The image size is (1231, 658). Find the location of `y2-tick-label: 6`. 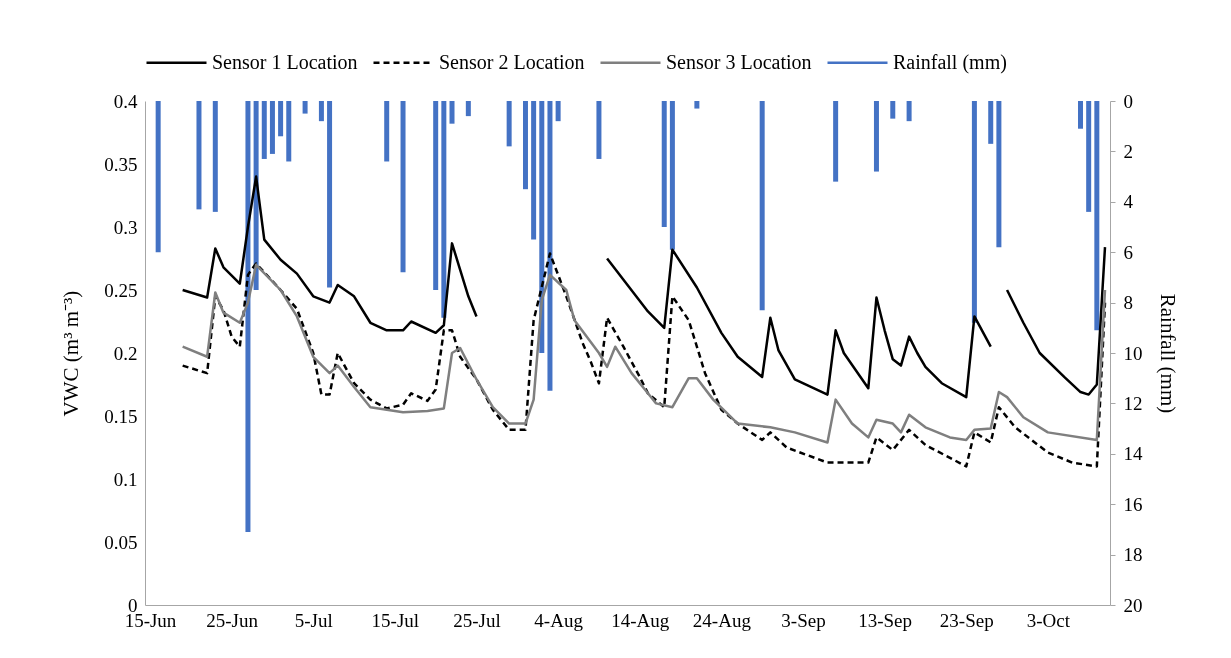

y2-tick-label: 6 is located at coordinates (1128, 252).